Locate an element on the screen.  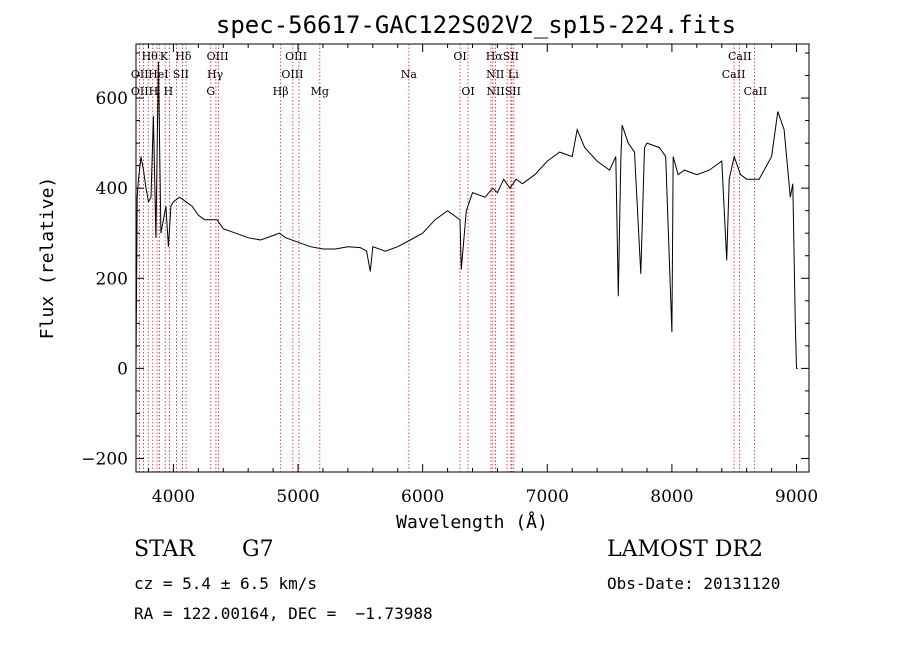
object-class: STAR is located at coordinates (164, 549).